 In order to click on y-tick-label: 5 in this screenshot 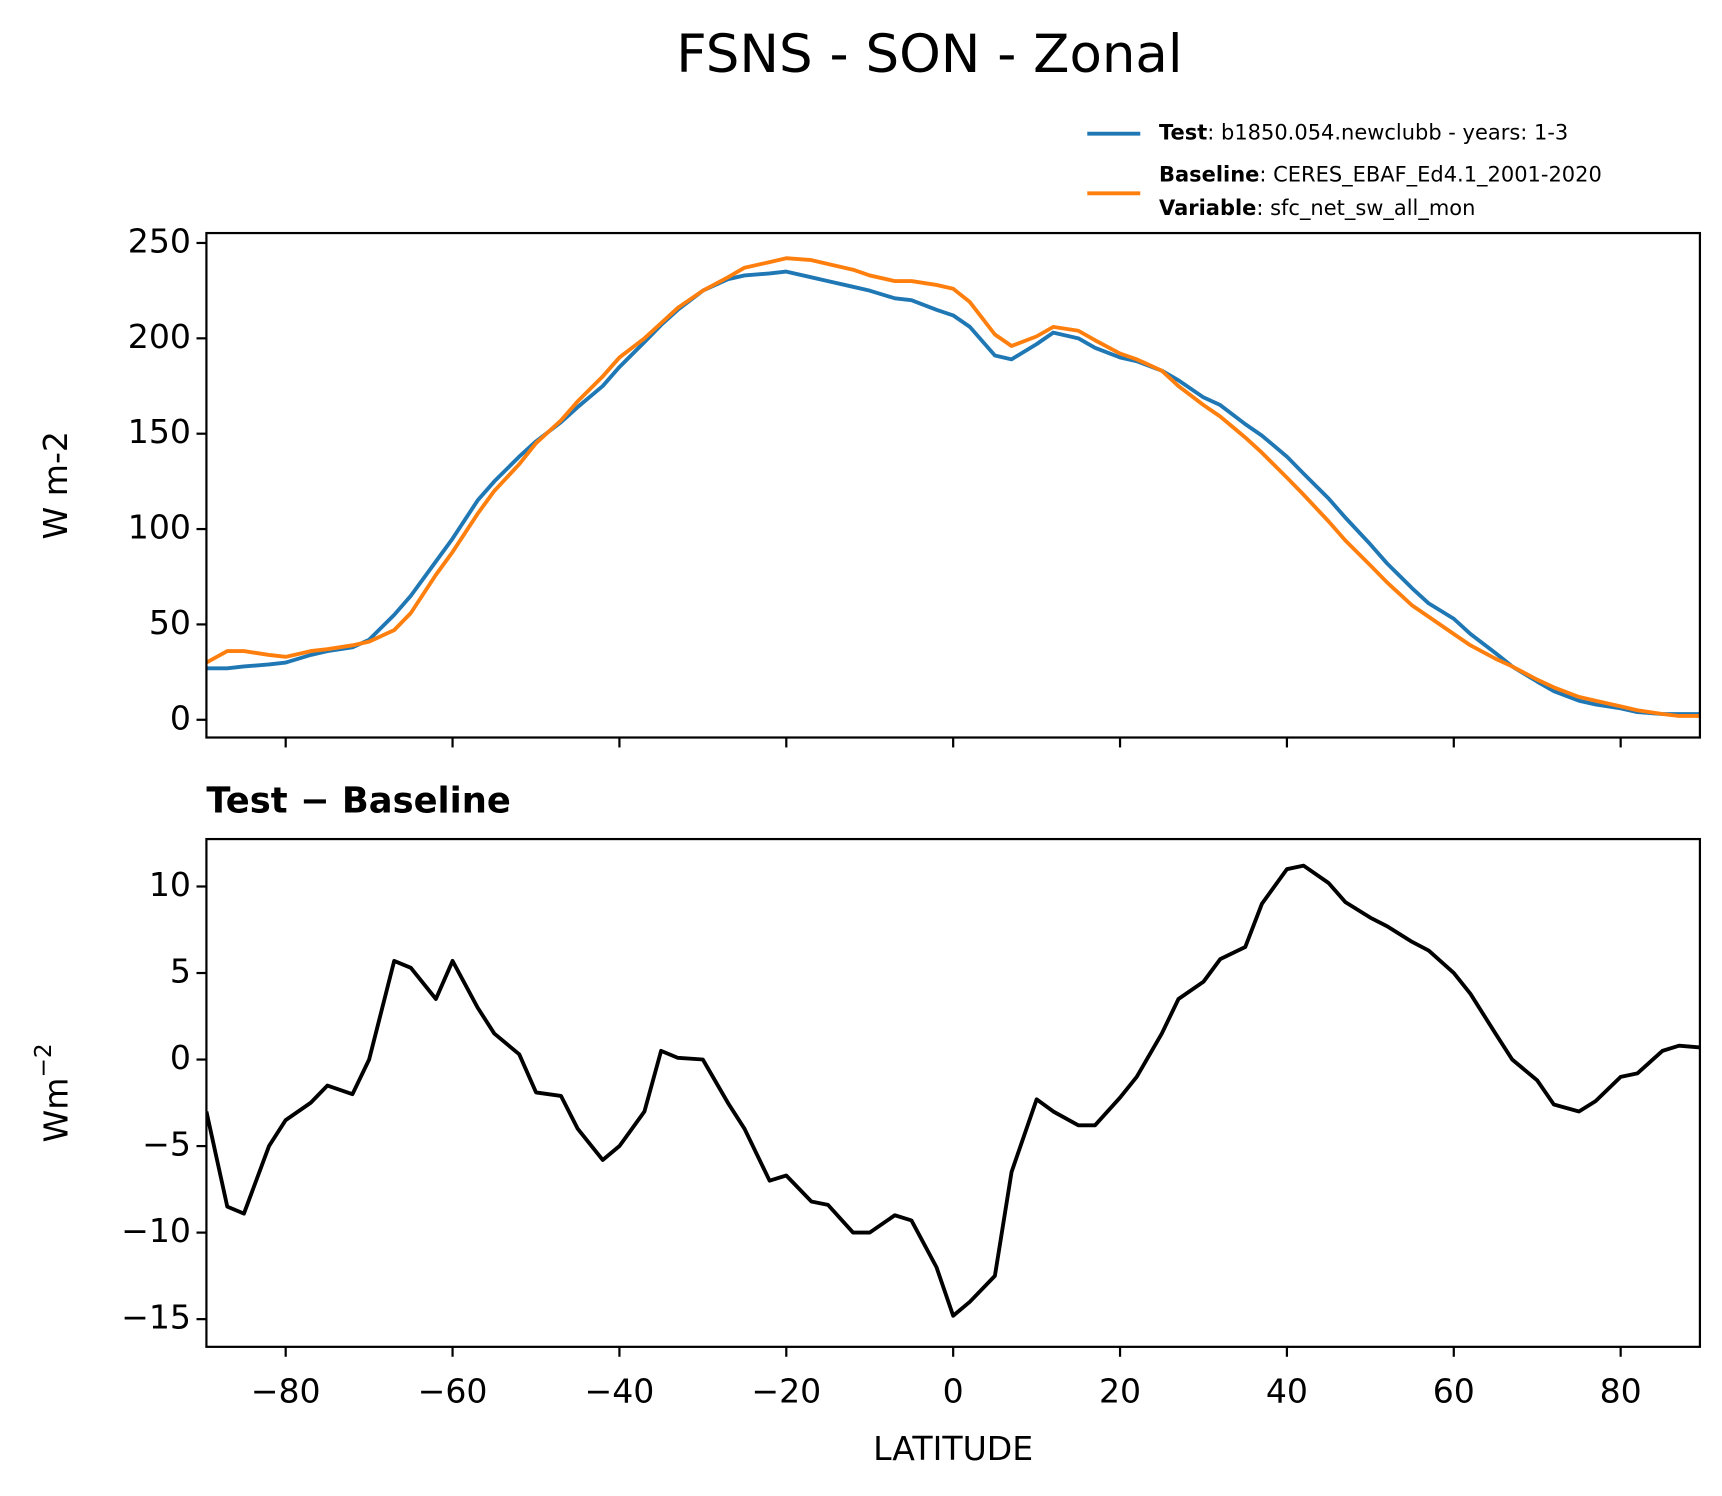, I will do `click(180, 971)`.